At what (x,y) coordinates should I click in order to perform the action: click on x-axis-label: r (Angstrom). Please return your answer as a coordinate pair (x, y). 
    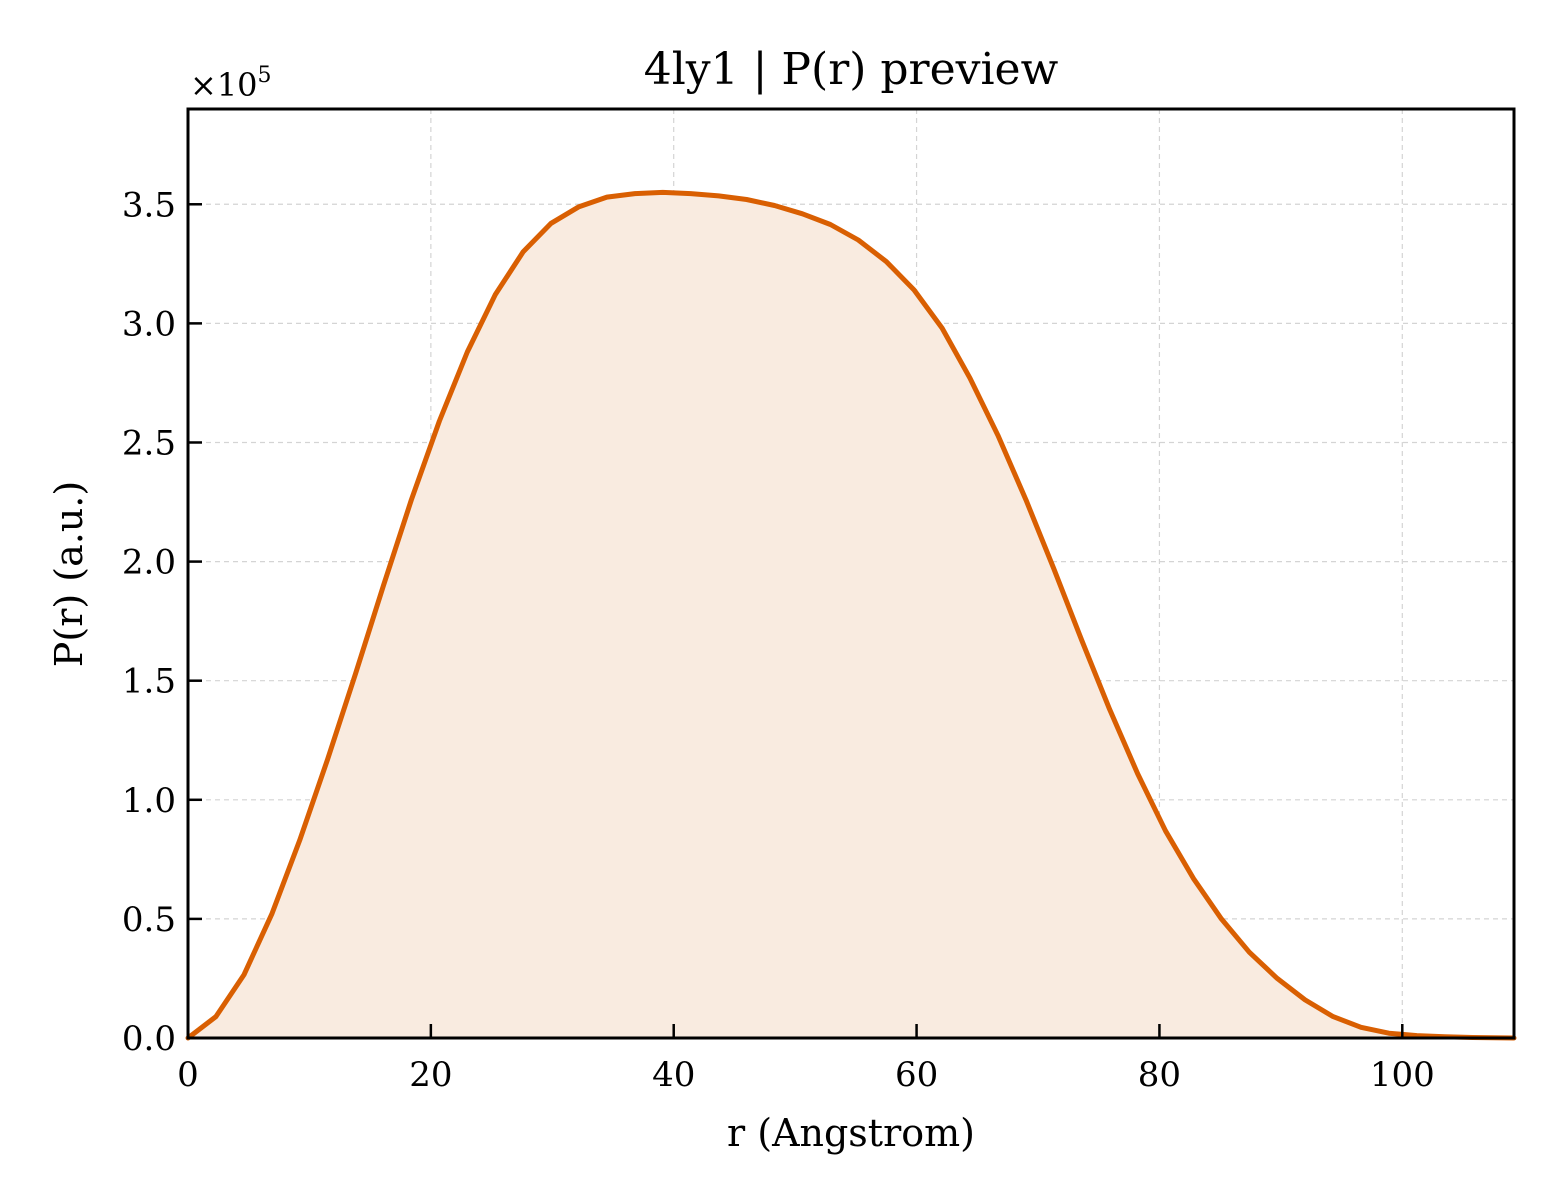
    Looking at the image, I should click on (851, 1133).